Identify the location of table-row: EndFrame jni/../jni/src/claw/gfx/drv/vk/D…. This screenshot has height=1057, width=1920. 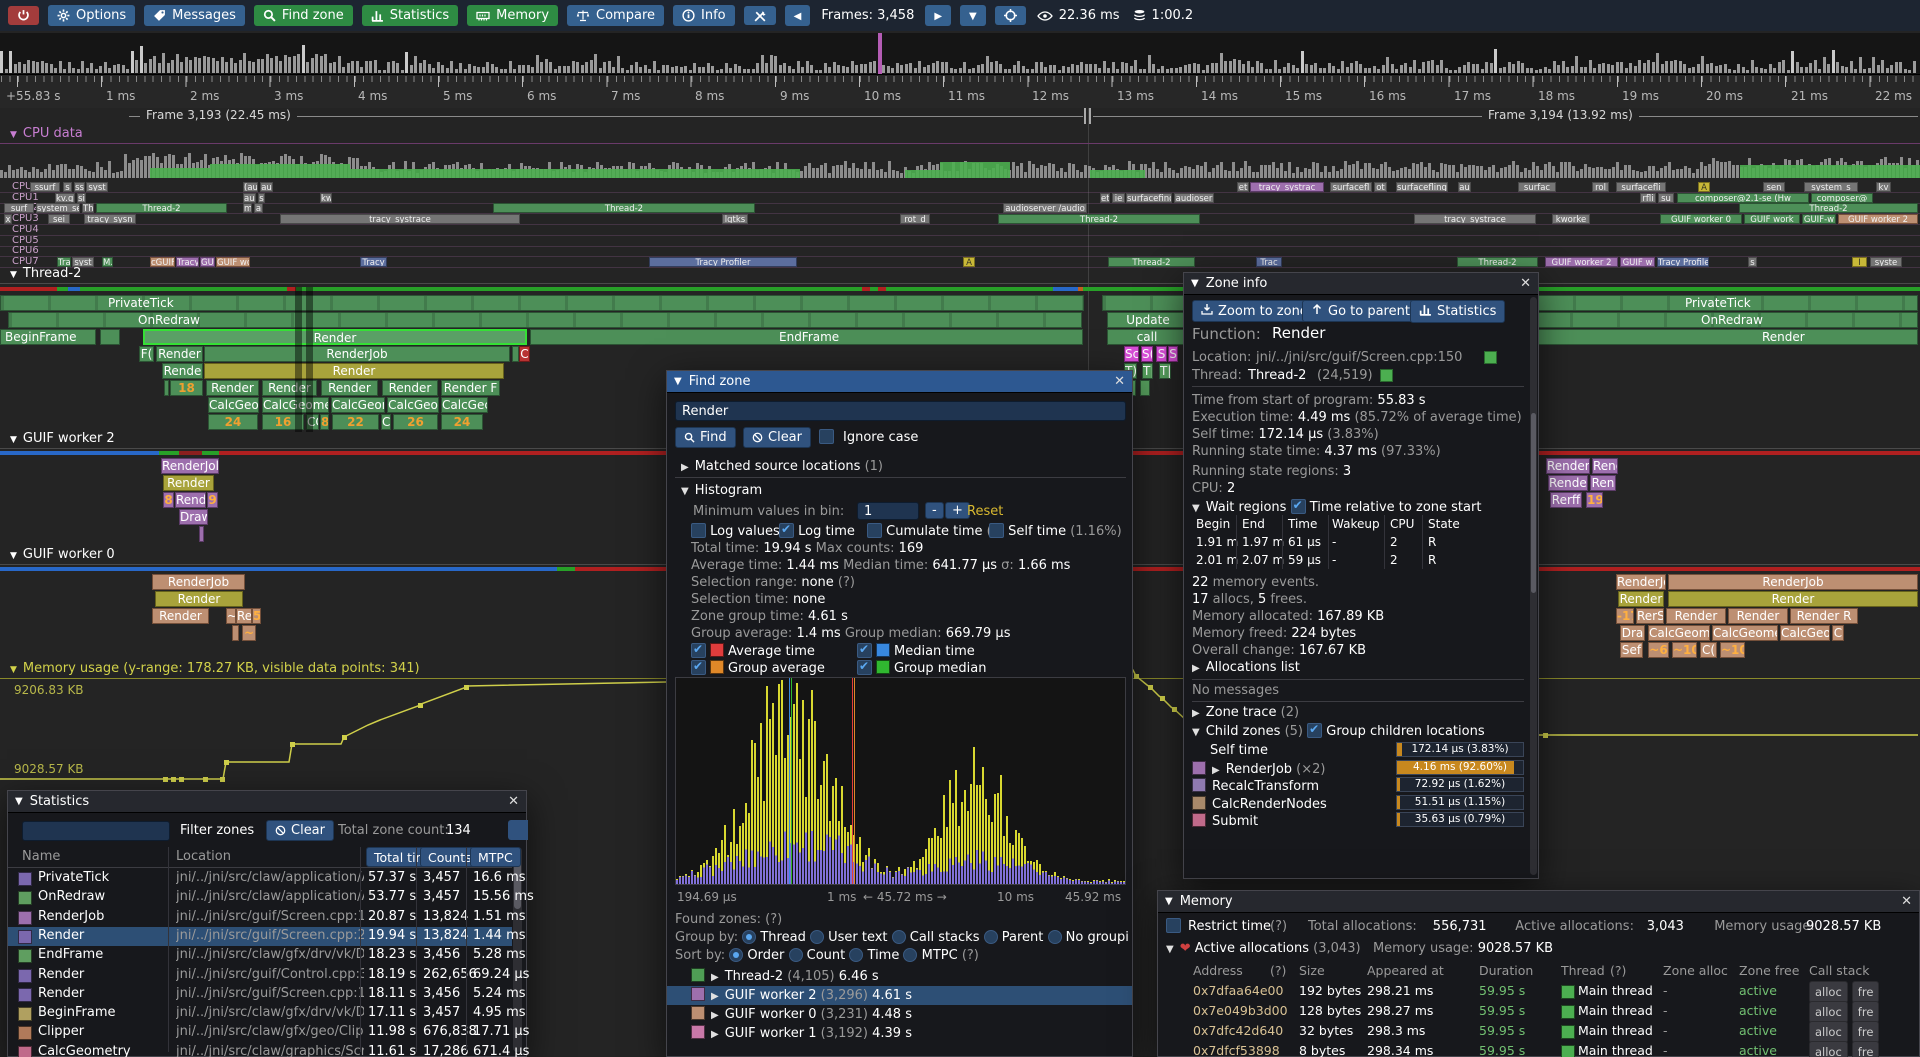
(267, 956).